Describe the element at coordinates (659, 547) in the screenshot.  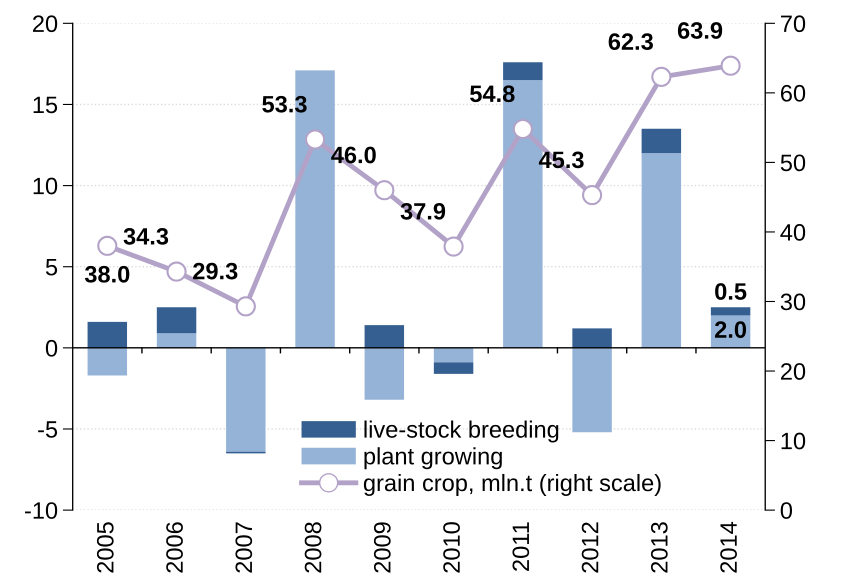
I see `x-tick-label: 2013` at that location.